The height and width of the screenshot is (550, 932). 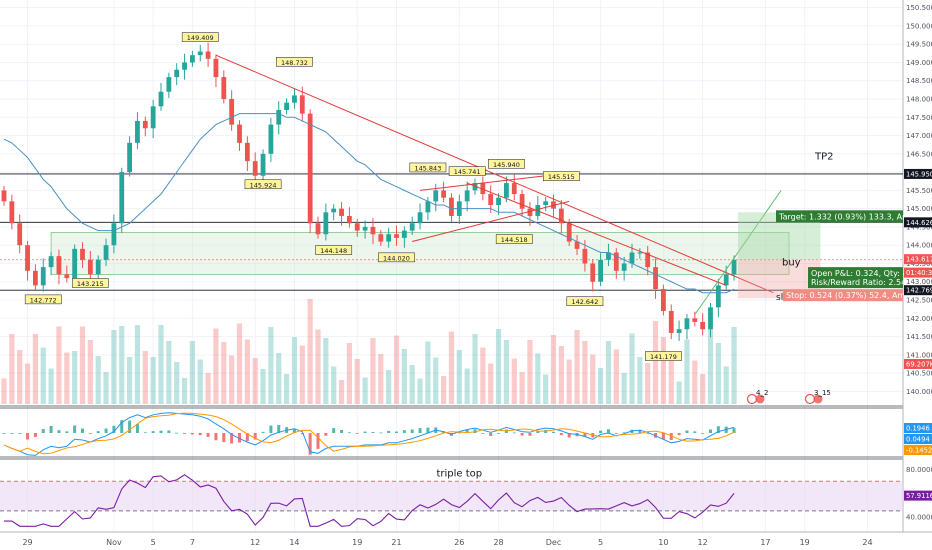 I want to click on price-tick-label: 147.500, so click(x=919, y=118).